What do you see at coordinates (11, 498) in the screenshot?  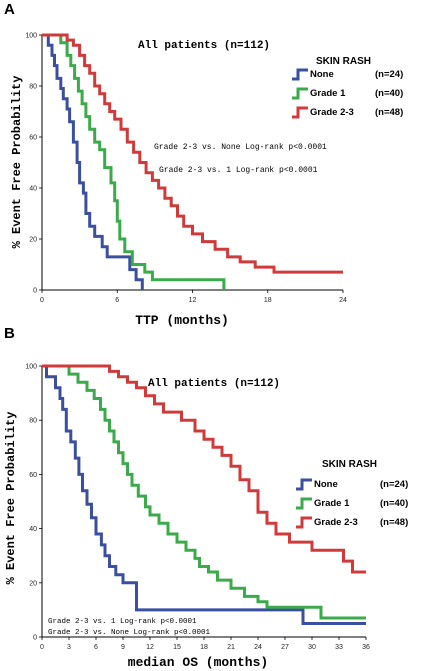 I see `panel-b-y-axis-label: % Event Free Probability` at bounding box center [11, 498].